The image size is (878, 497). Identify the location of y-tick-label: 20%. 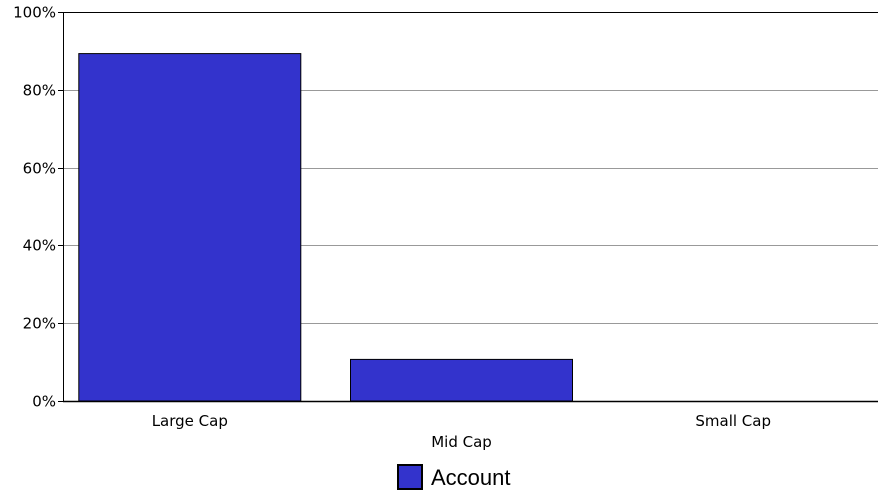
(39, 324).